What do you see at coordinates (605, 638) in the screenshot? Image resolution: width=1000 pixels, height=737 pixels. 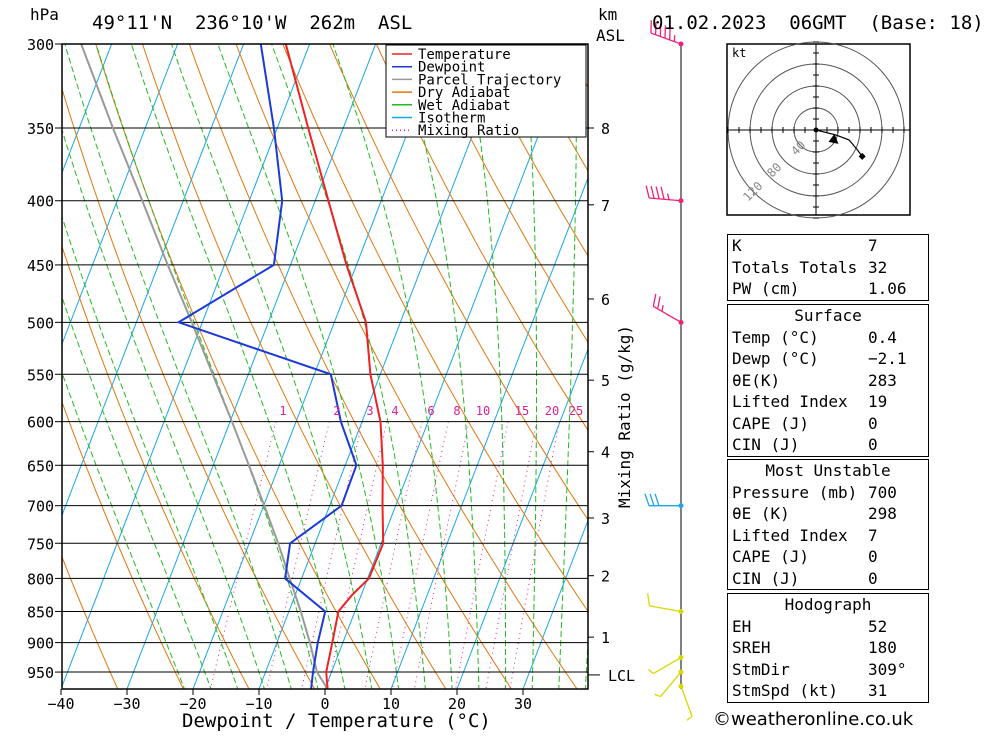 I see `km-tick-label: 1` at bounding box center [605, 638].